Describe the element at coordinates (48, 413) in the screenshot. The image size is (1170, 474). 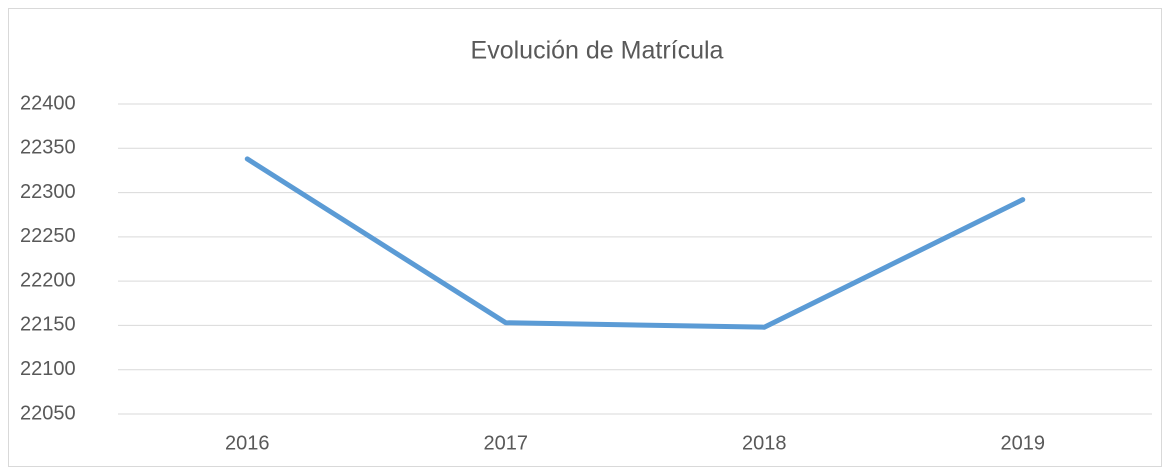
I see `y-tick-label: 22050` at that location.